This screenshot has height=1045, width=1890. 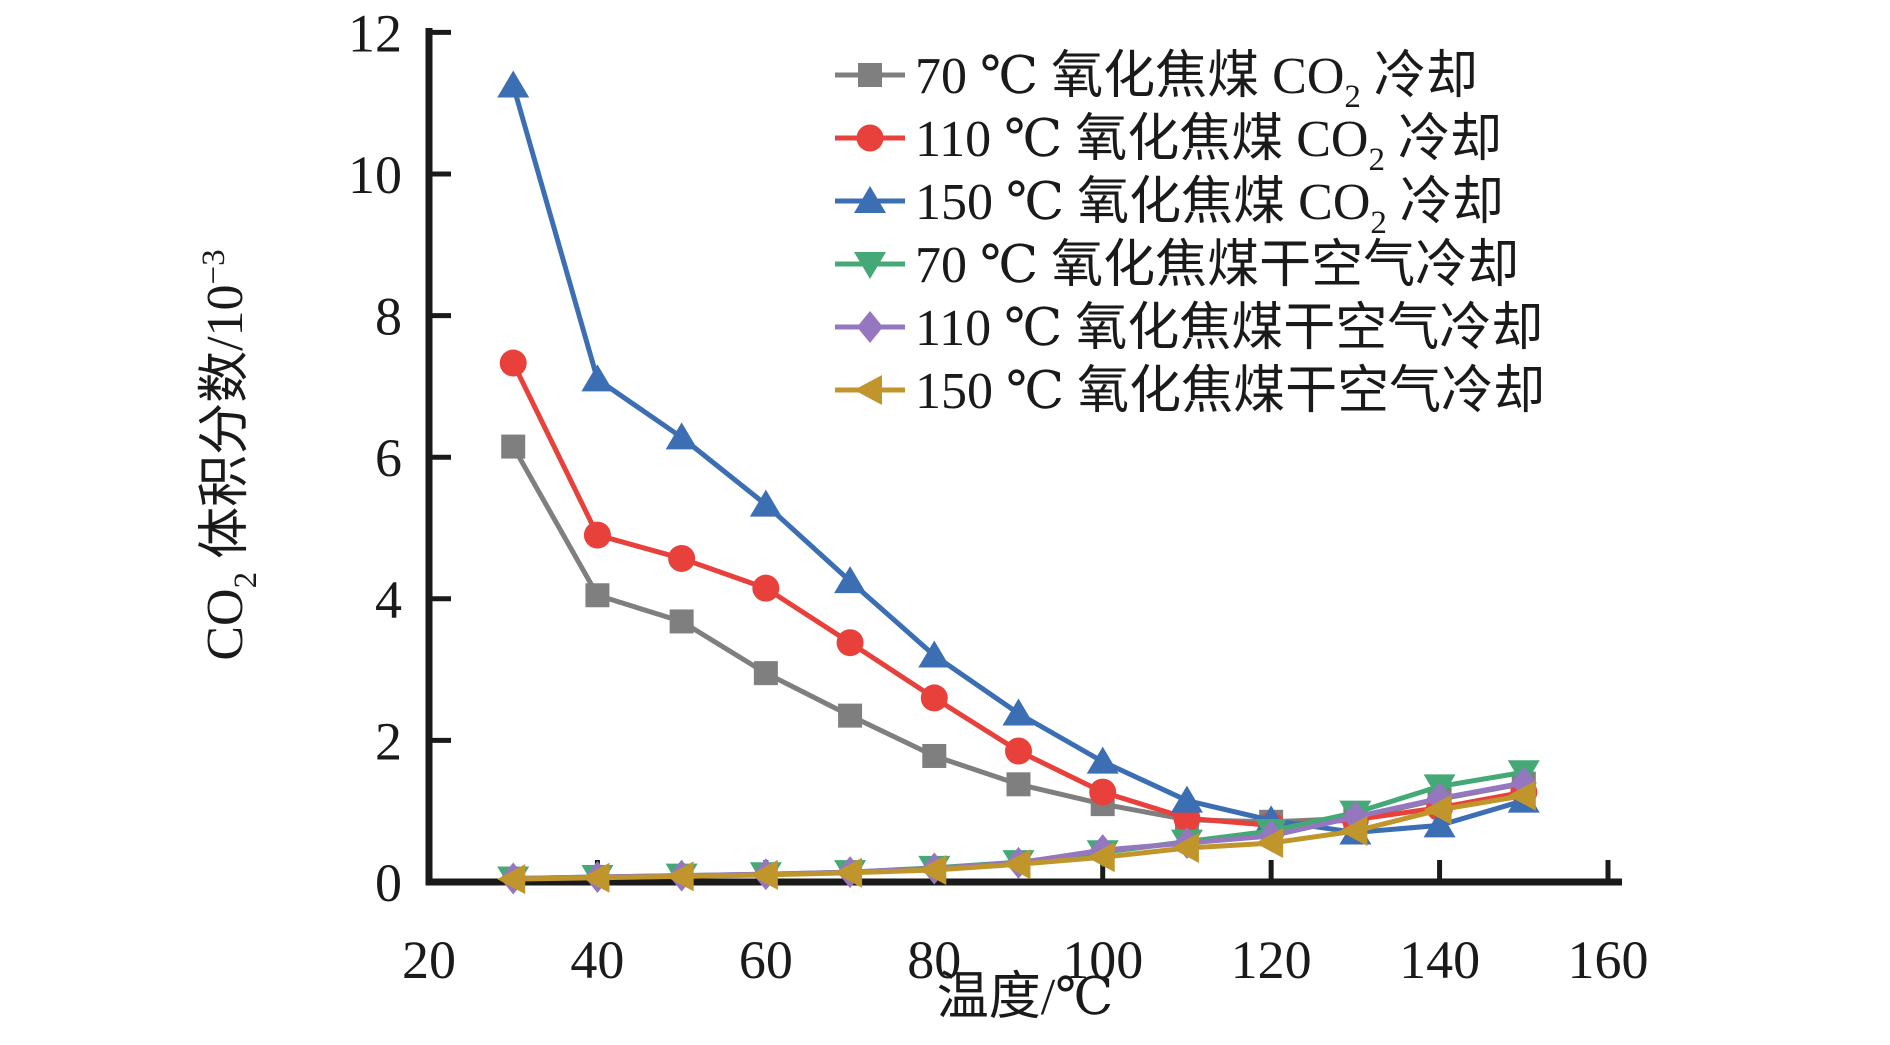 I want to click on legend-label: 110 ℃ 氧化焦煤 CO2 冷却, so click(x=1208, y=144).